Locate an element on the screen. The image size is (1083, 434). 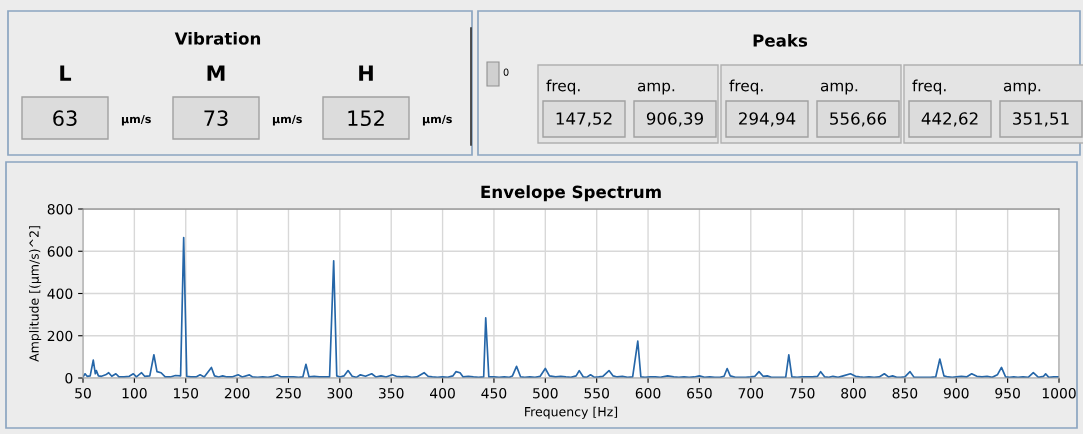
x-tick-label: 750 is located at coordinates (802, 393).